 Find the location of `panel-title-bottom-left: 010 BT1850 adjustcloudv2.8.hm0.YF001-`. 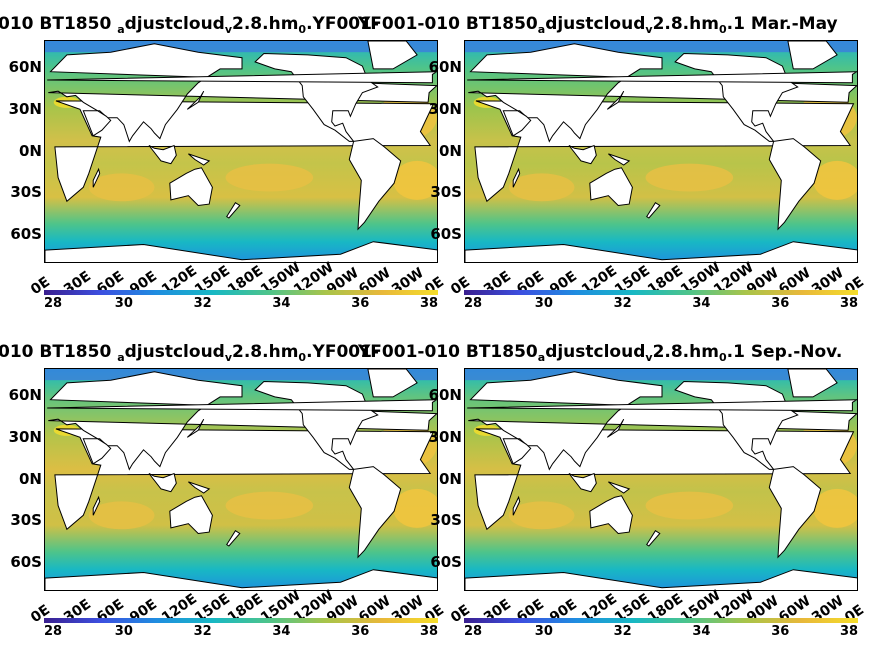

panel-title-bottom-left: 010 BT1850 adjustcloudv2.8.hm0.YF001- is located at coordinates (189, 353).